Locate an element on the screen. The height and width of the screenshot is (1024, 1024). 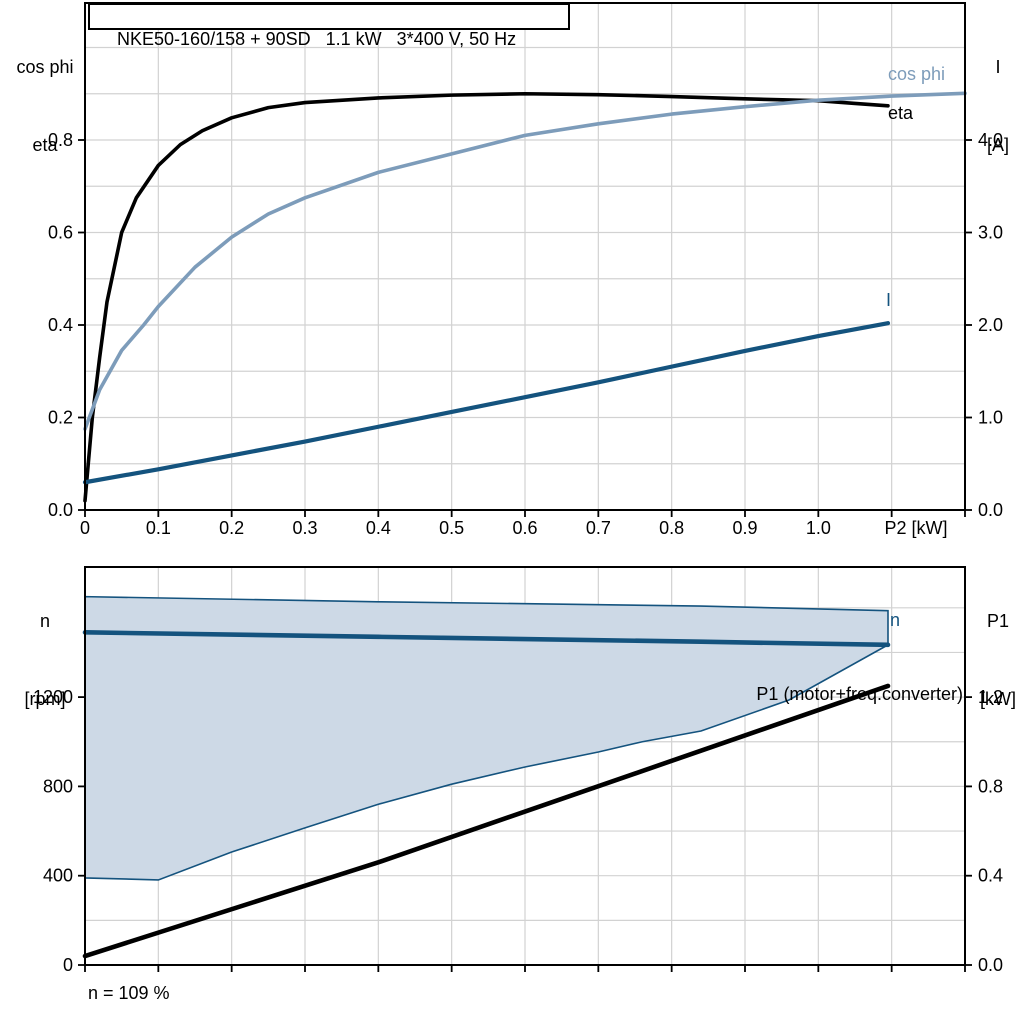
left-axis-title-bottom: n [rpm] is located at coordinates (45, 660).